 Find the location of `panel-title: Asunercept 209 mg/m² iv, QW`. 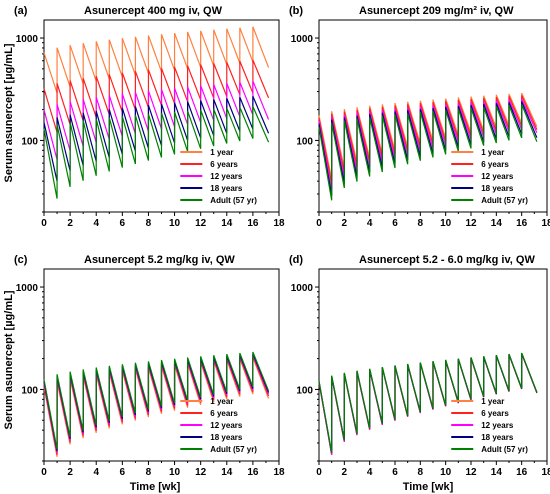

panel-title: Asunercept 209 mg/m² iv, QW is located at coordinates (436, 11).